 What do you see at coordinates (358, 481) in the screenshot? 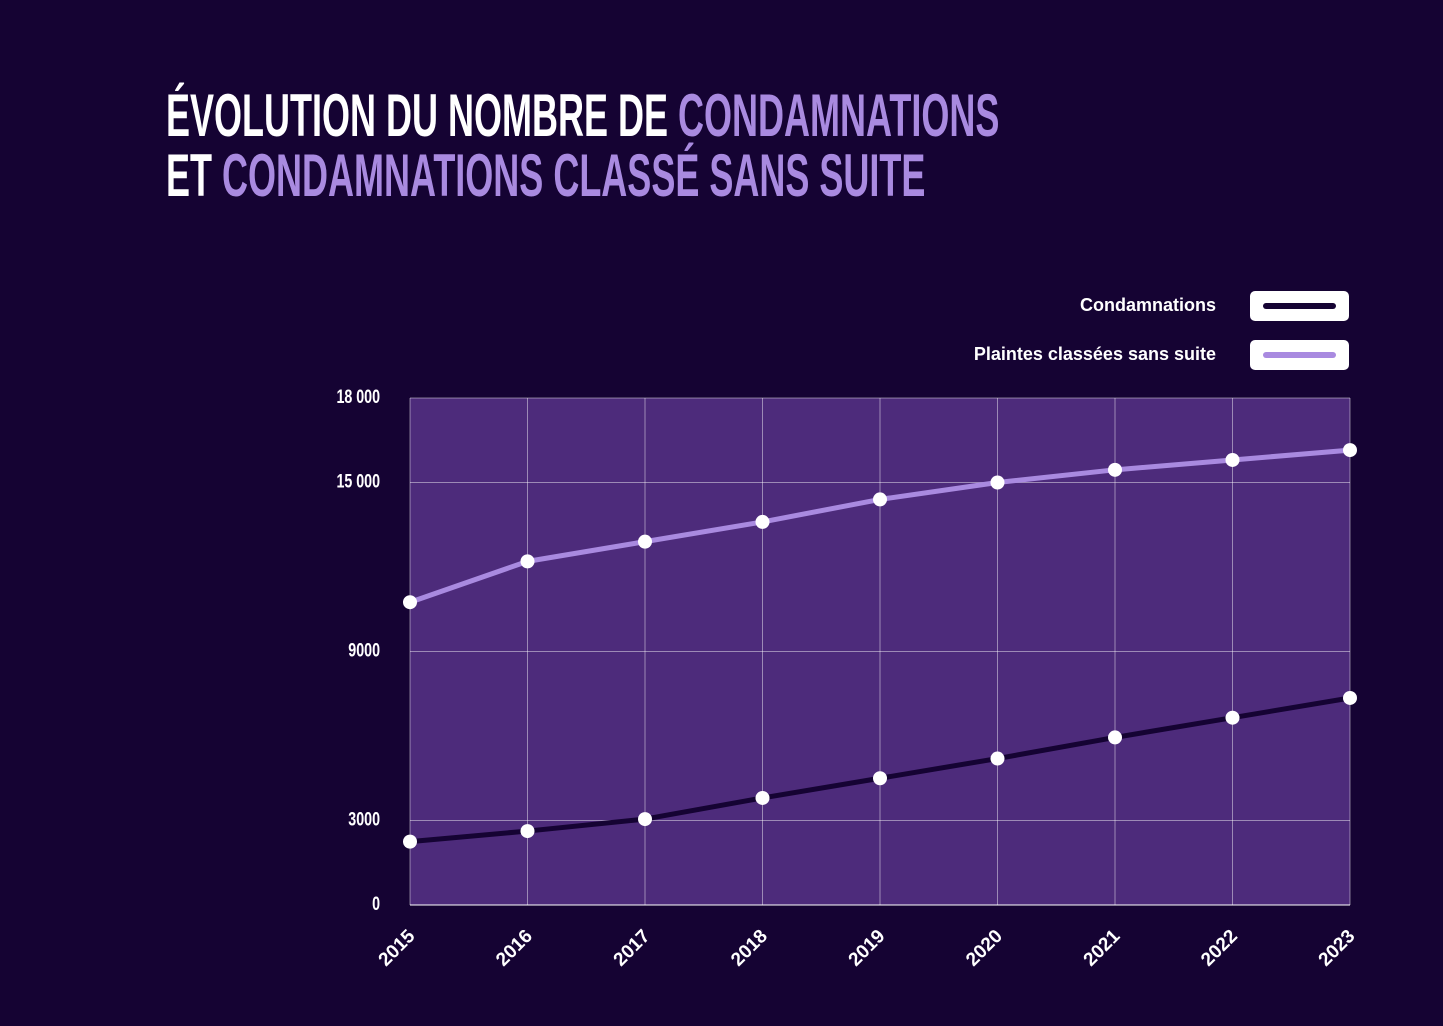
I see `y-tick-label: 15 000` at bounding box center [358, 481].